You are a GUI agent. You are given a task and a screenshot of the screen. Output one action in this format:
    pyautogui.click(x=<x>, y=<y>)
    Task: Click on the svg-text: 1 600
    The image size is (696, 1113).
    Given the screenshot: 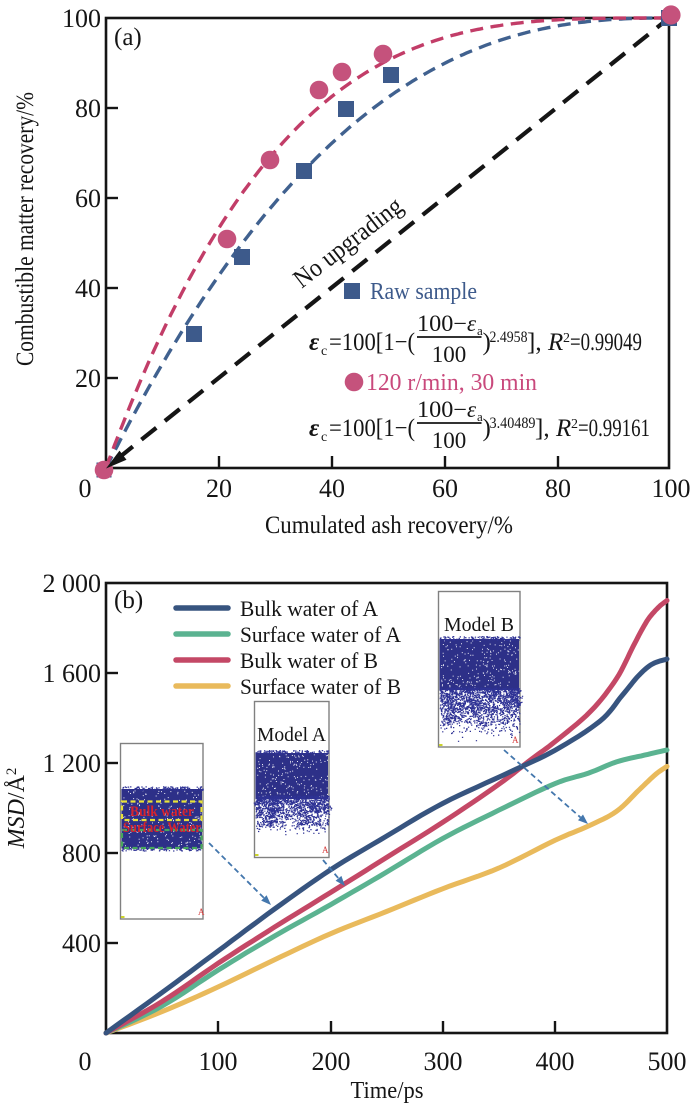 What is the action you would take?
    pyautogui.click(x=72, y=673)
    